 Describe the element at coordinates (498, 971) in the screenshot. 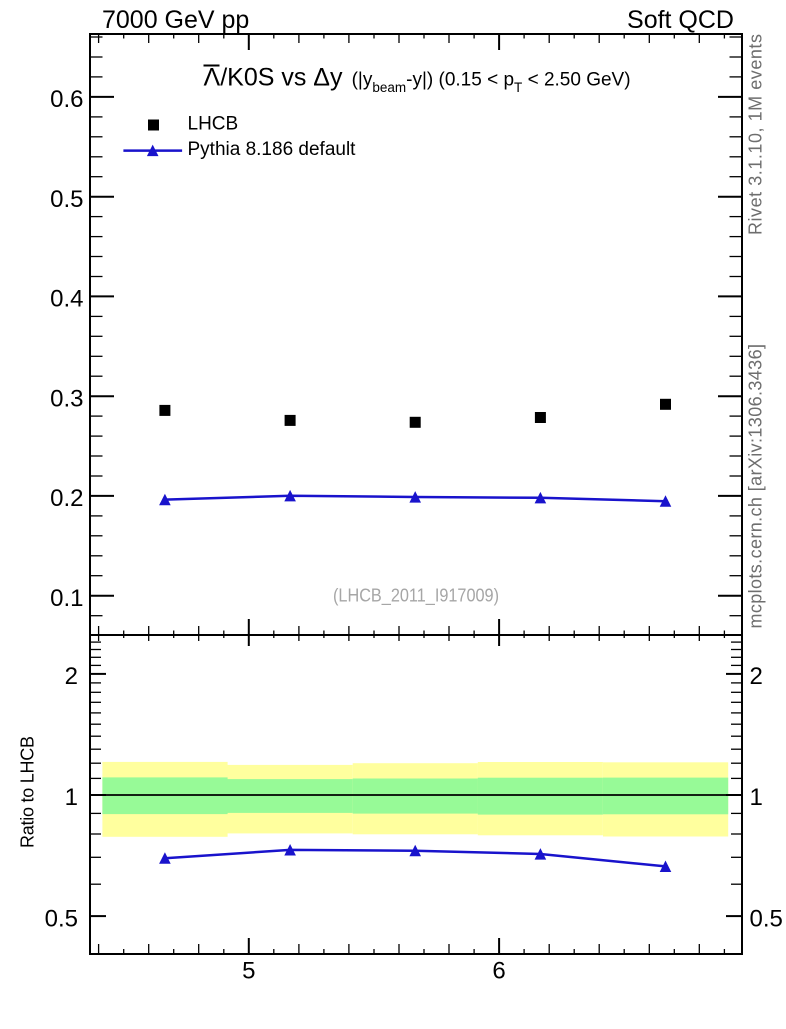

I see `svg-text: 6` at that location.